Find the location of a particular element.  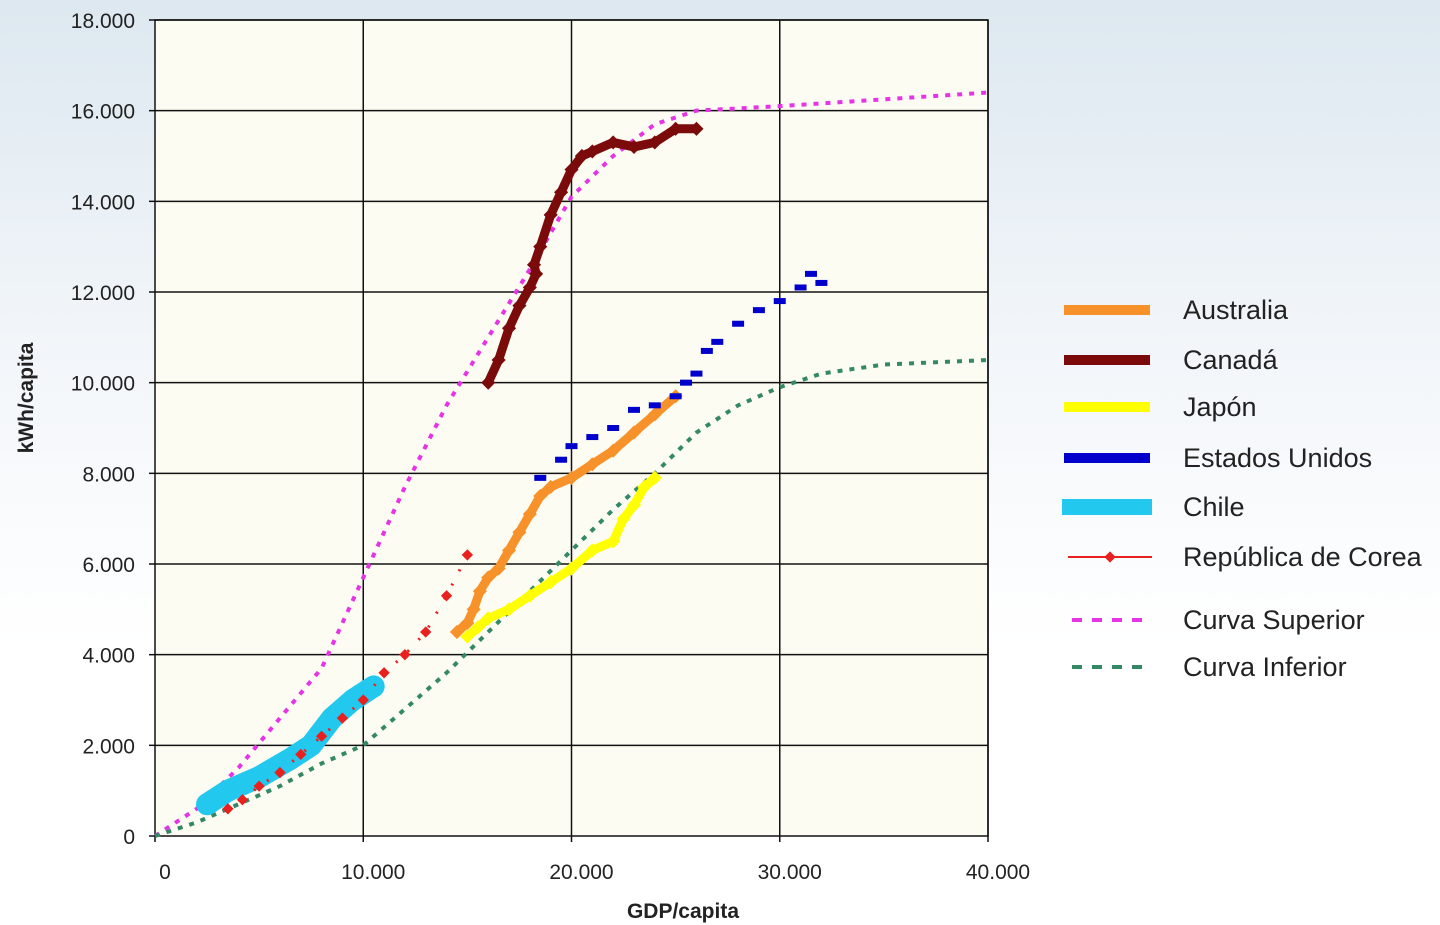

x-axis-title: GDP/capita is located at coordinates (683, 911).